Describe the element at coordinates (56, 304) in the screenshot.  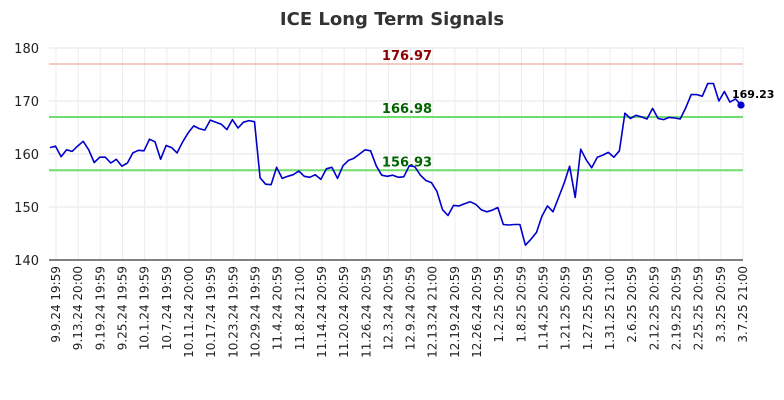
I see `x-tick-label: 9.9.24 19:59` at that location.